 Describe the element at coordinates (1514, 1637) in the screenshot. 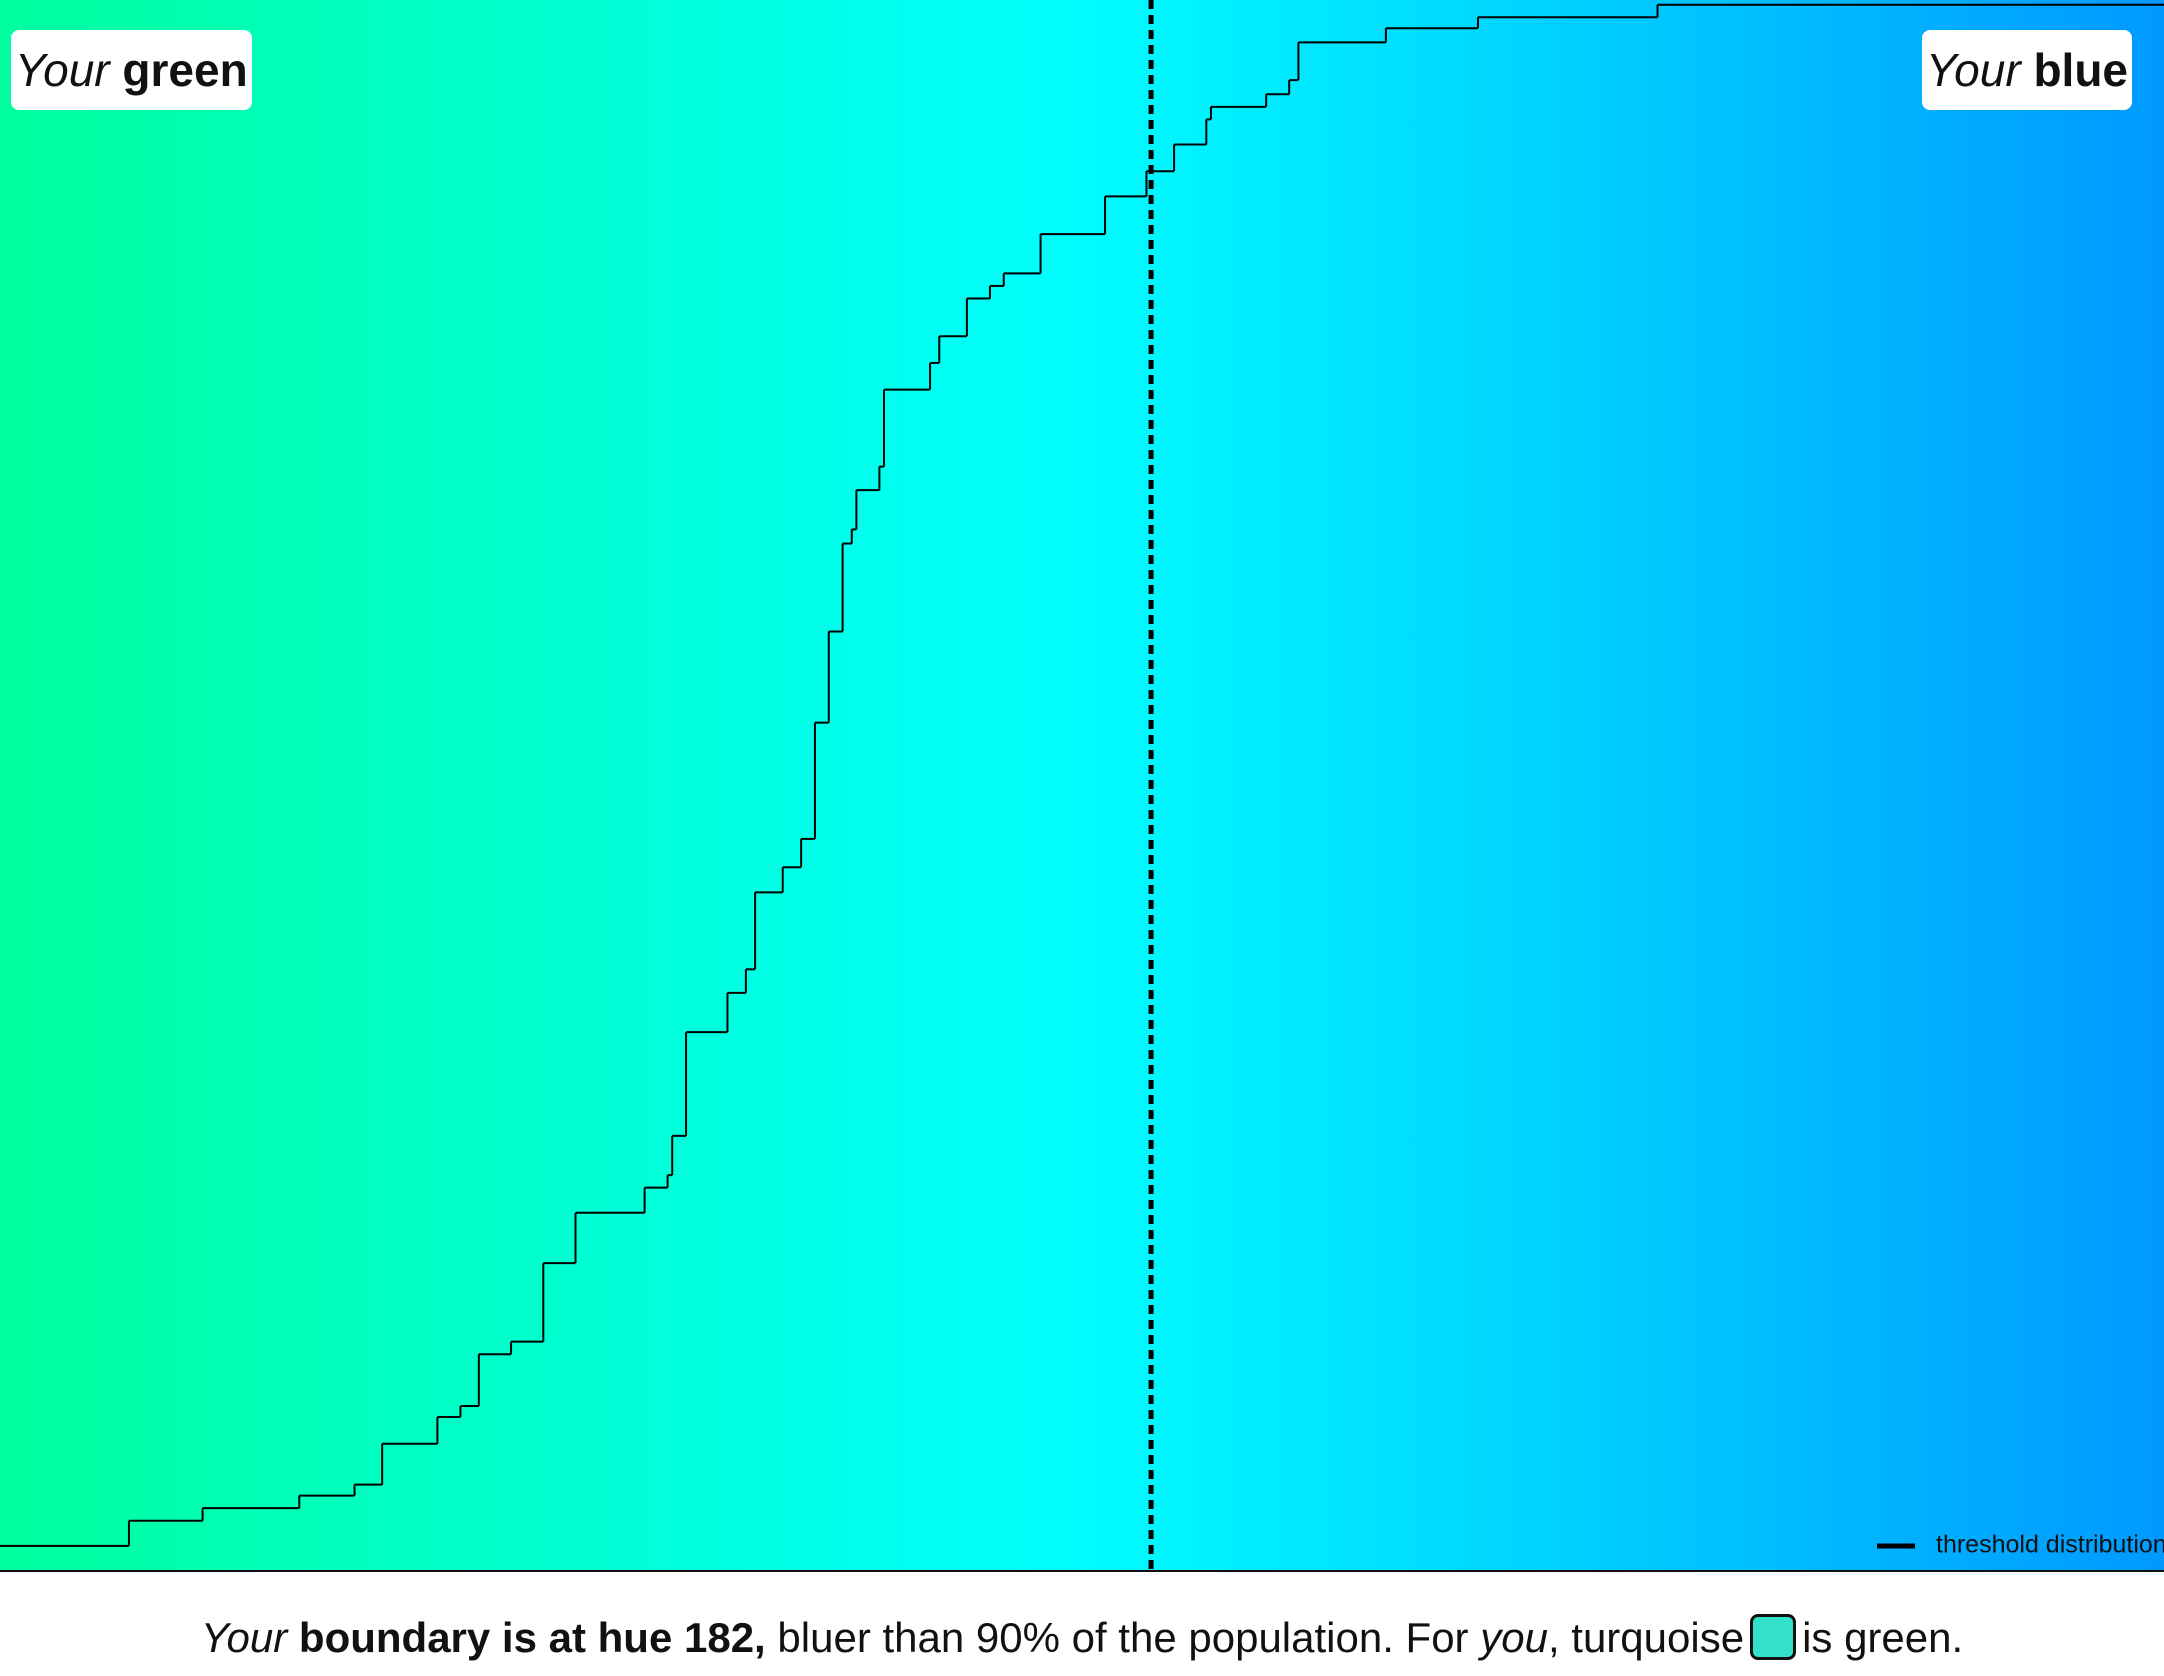

I see `caption-part: you` at that location.